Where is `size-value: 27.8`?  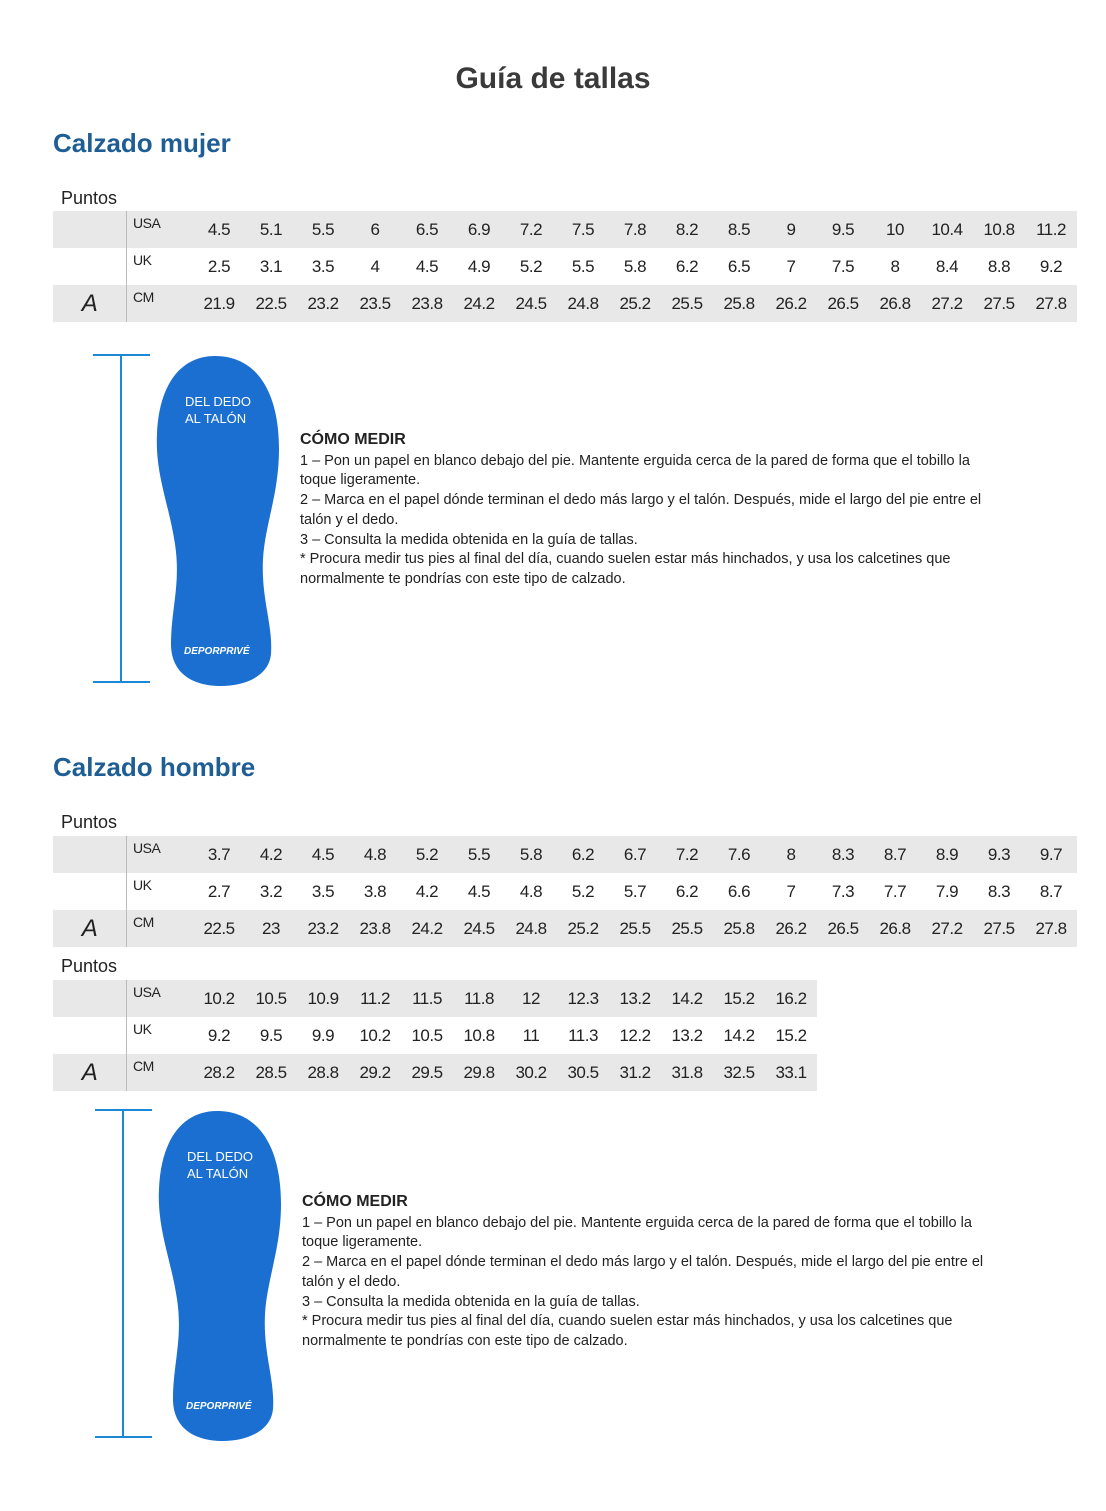
size-value: 27.8 is located at coordinates (1051, 303).